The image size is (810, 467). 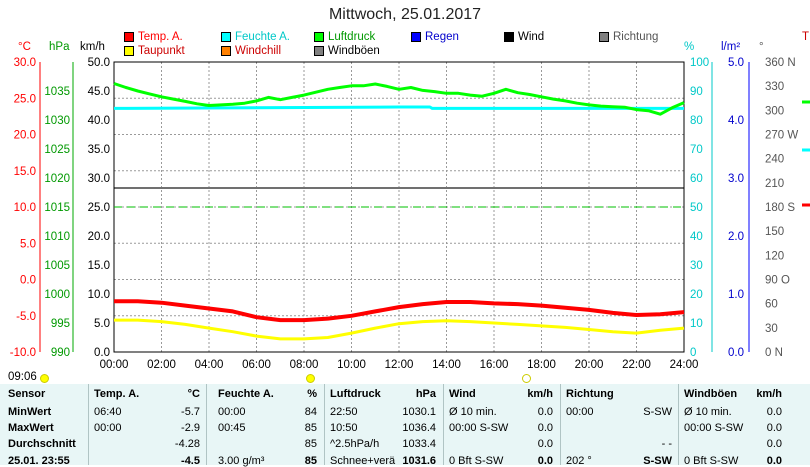 I want to click on pressure-tick-label: 1020, so click(x=57, y=179).